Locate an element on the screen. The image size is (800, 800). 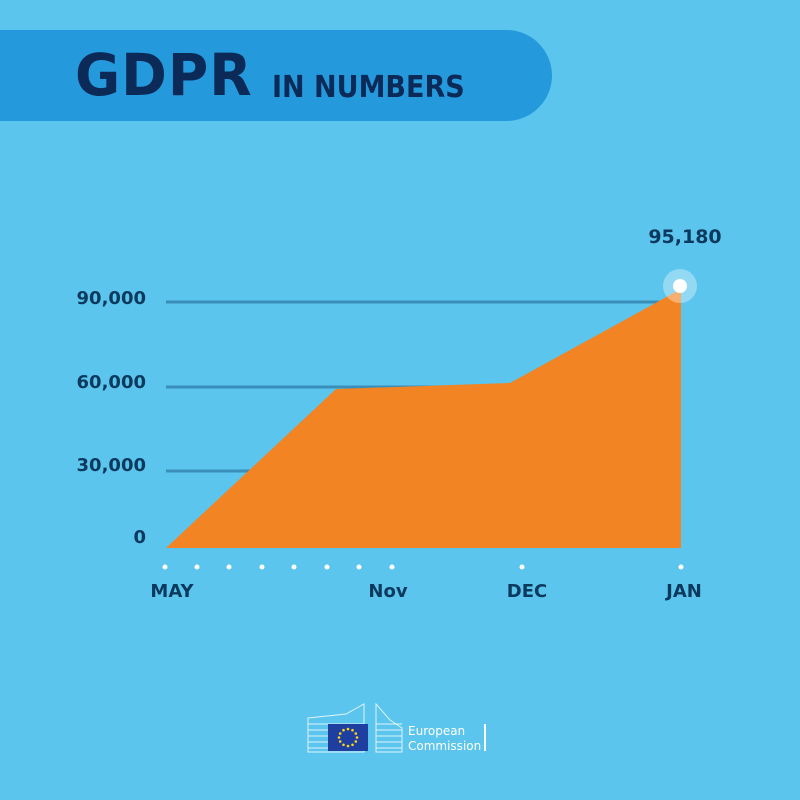
x-label-jan: JAN is located at coordinates (684, 591).